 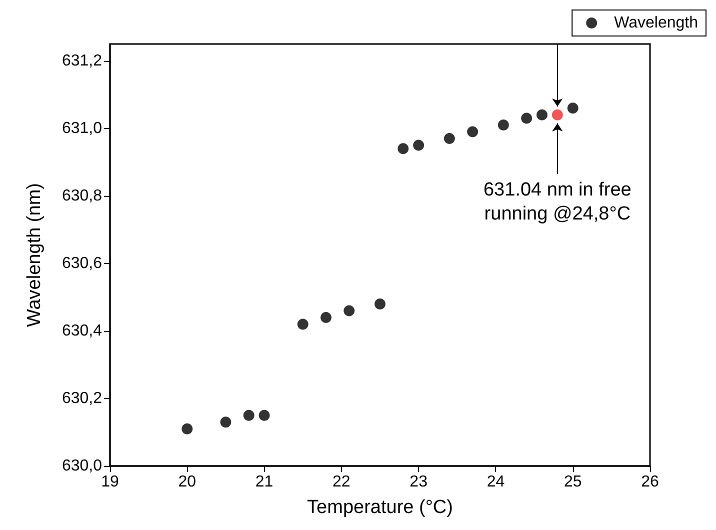 I want to click on x-tick-label: 25, so click(x=573, y=482).